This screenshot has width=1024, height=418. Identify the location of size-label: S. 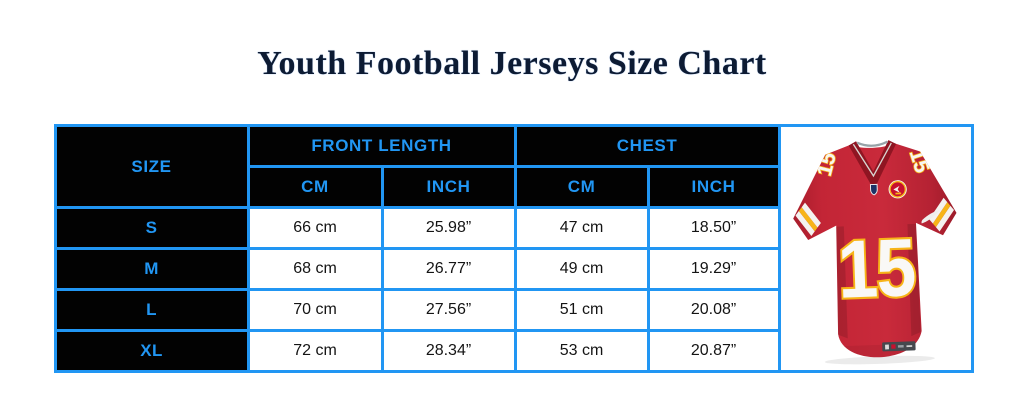
(151, 228).